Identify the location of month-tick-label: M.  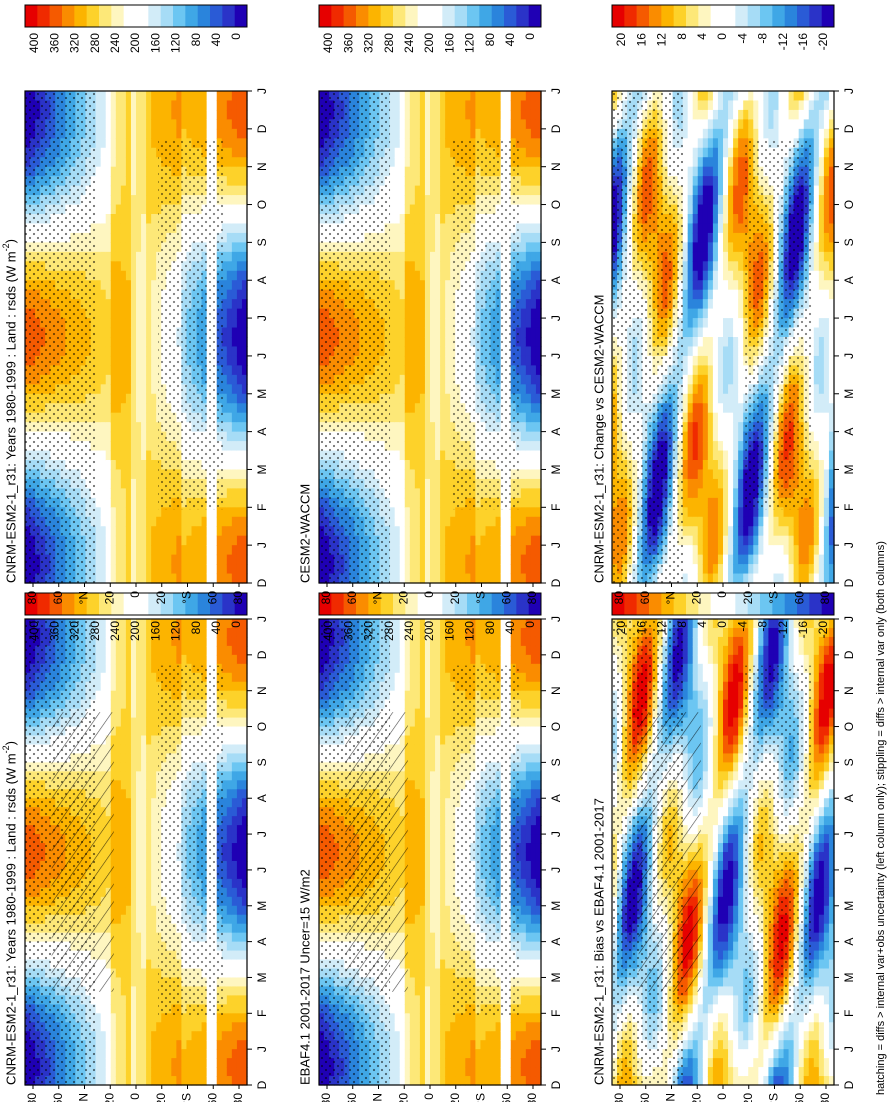
(262, 394).